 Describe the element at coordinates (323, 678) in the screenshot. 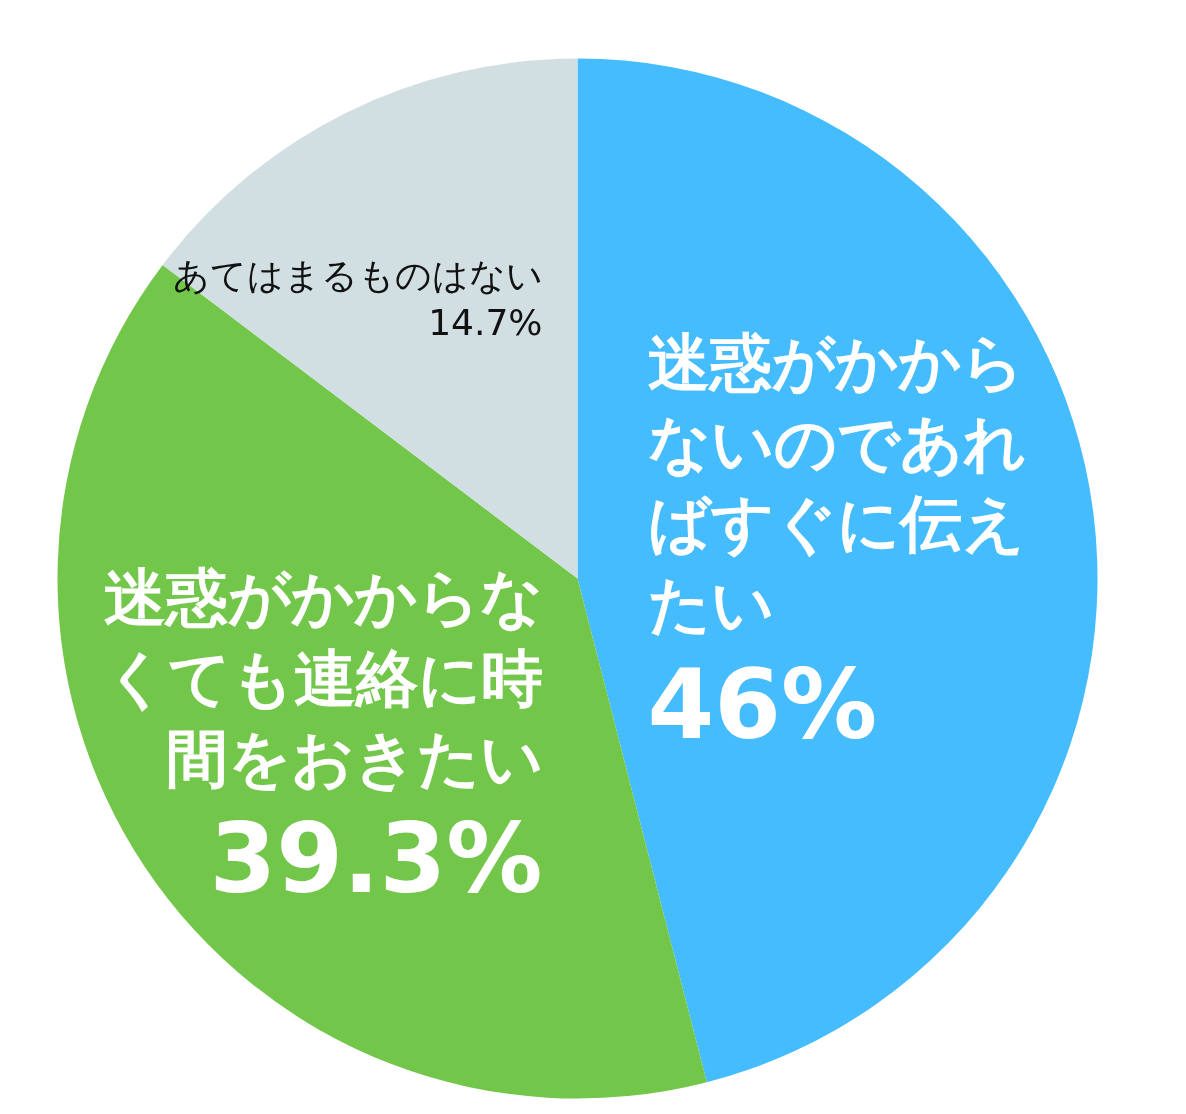

I see `slice-label: 迷惑がかからなくても連絡に時間をおきたい` at that location.